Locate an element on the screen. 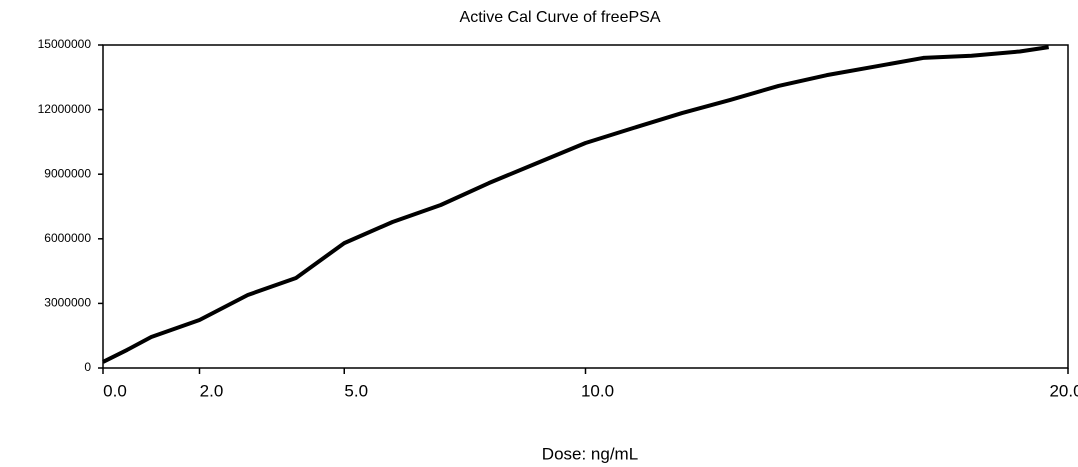  y-tick-label: 15000000 is located at coordinates (65, 44).